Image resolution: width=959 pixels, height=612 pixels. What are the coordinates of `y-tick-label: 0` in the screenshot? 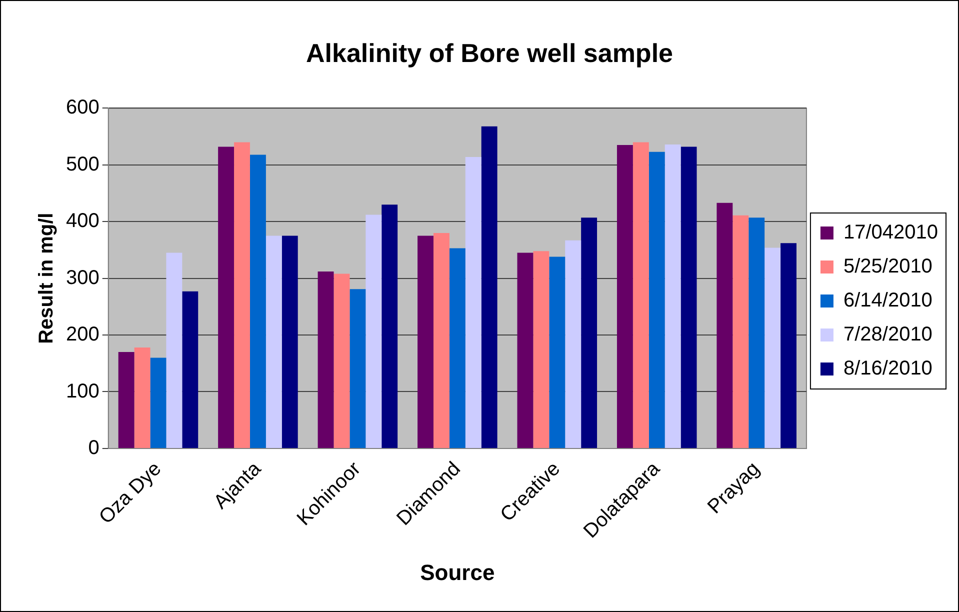 It's located at (94, 447).